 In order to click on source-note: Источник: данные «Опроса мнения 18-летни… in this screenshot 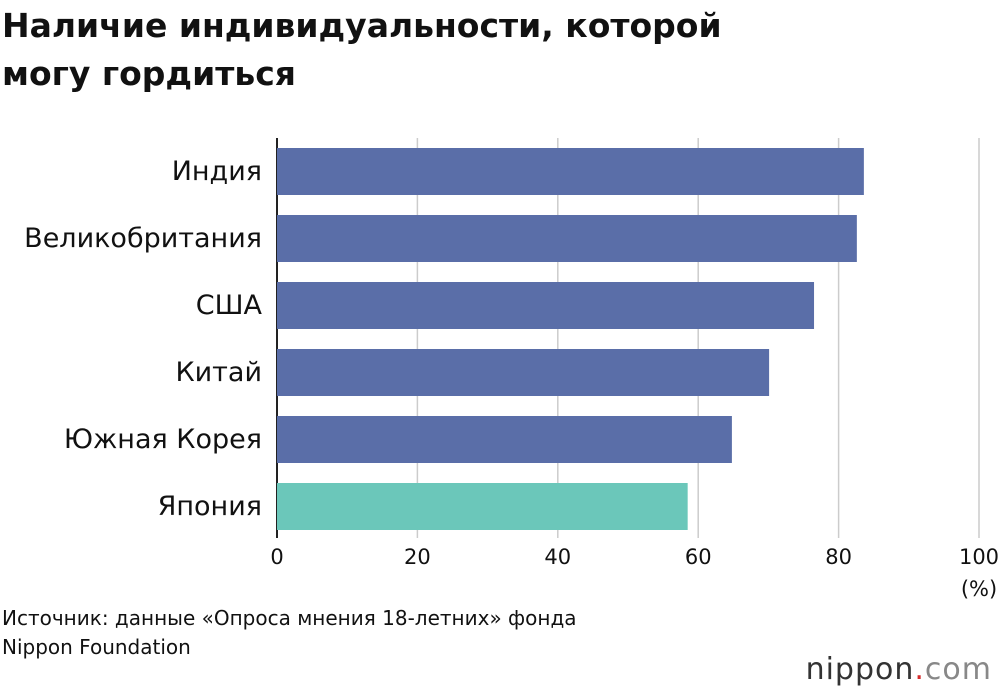, I will do `click(289, 632)`.